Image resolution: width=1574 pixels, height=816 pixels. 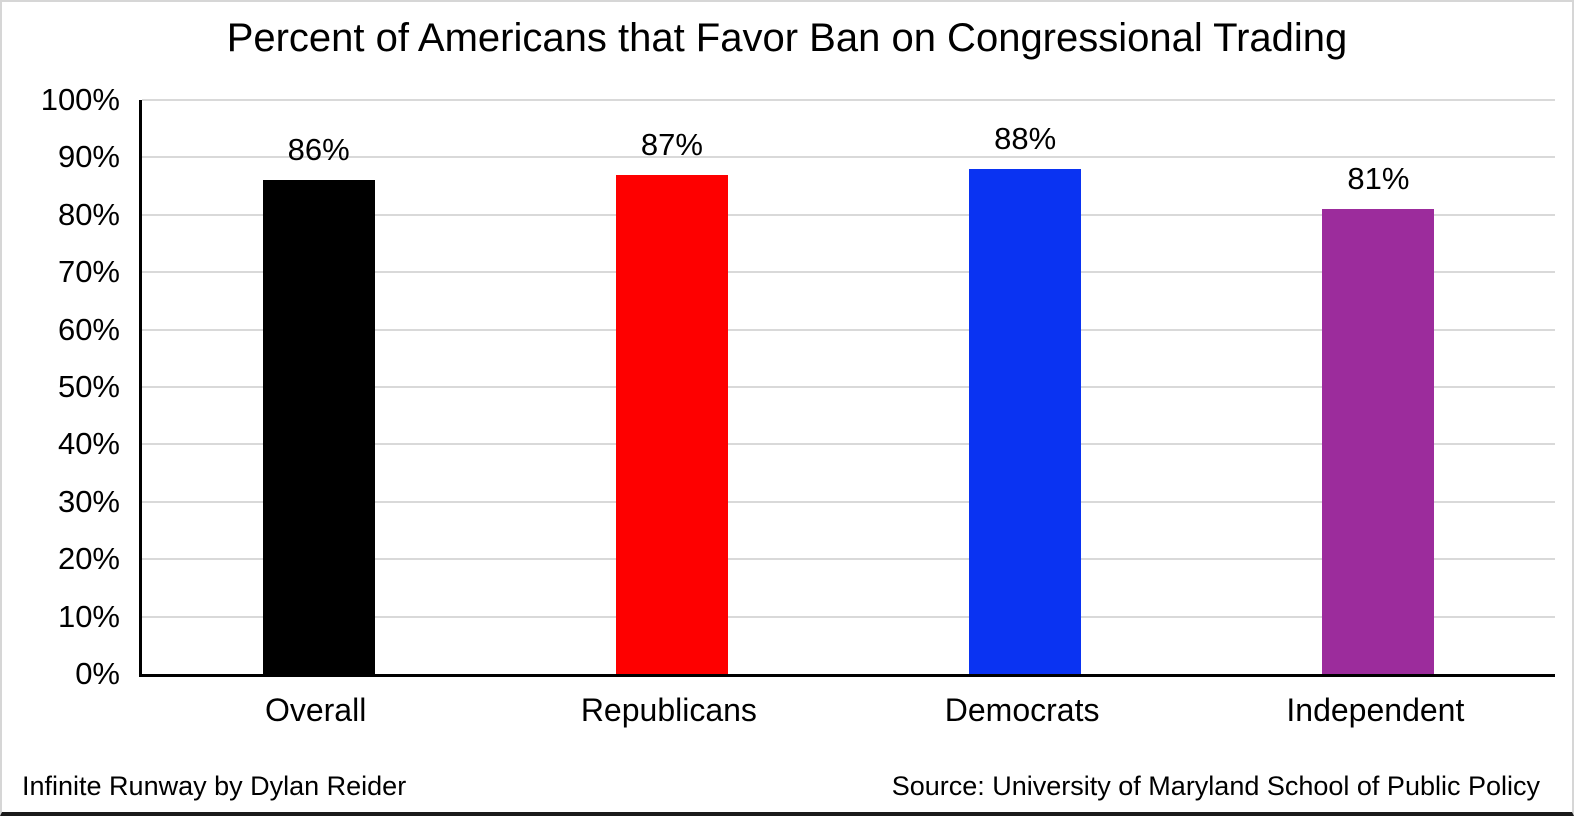 What do you see at coordinates (1378, 179) in the screenshot?
I see `bar-value-label-independent: 81%` at bounding box center [1378, 179].